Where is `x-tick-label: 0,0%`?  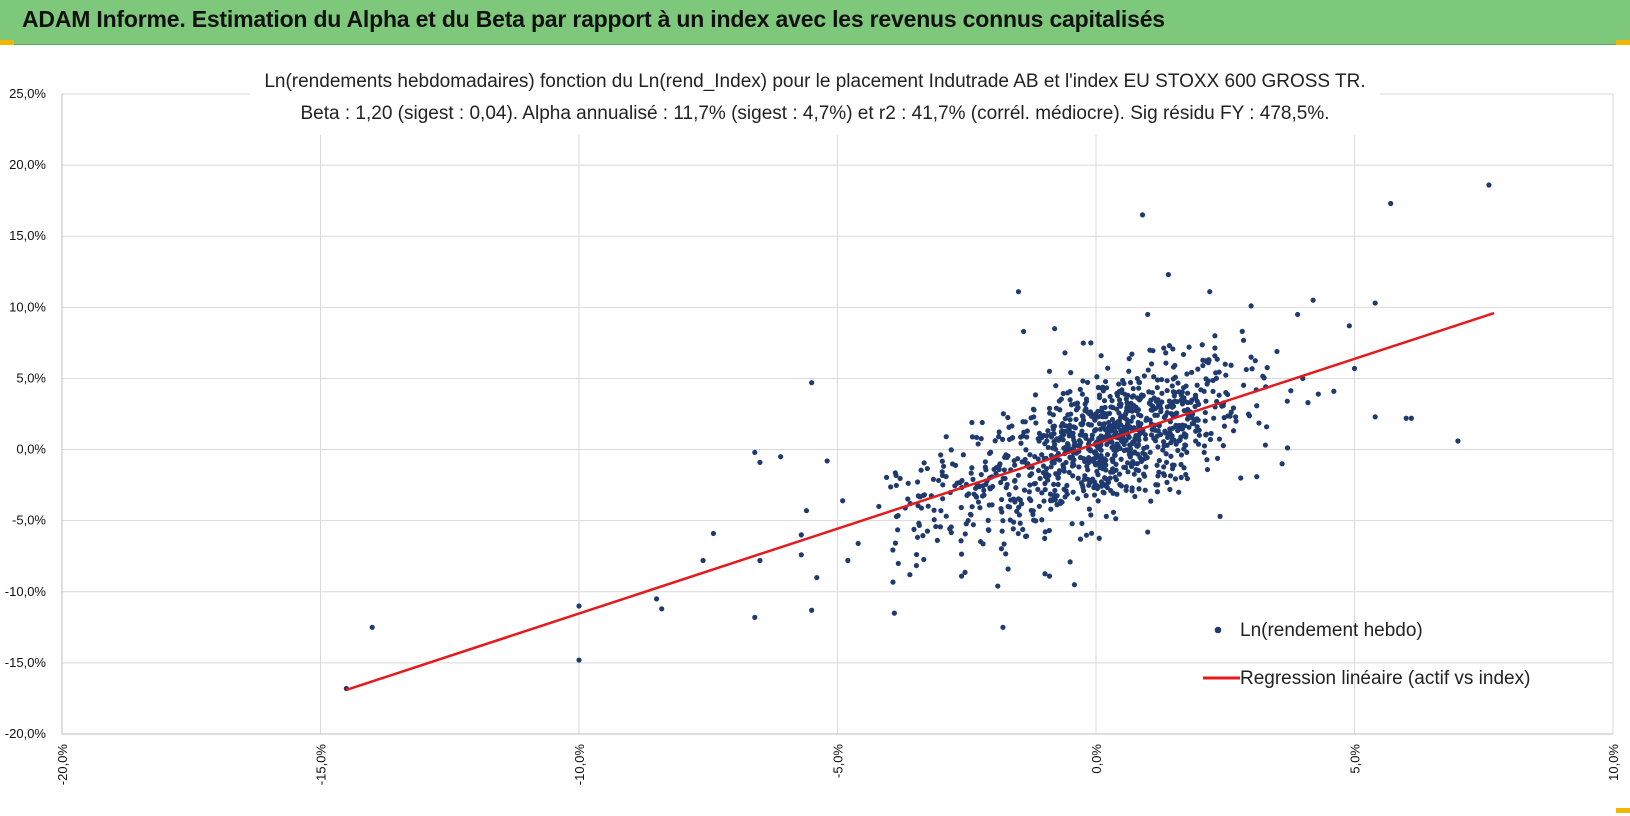
x-tick-label: 0,0% is located at coordinates (1096, 759).